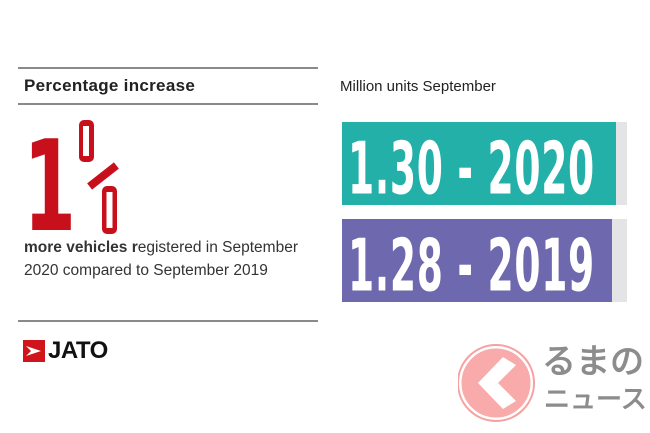 The image size is (650, 433). What do you see at coordinates (496, 383) in the screenshot?
I see `watermark-logo-icon` at bounding box center [496, 383].